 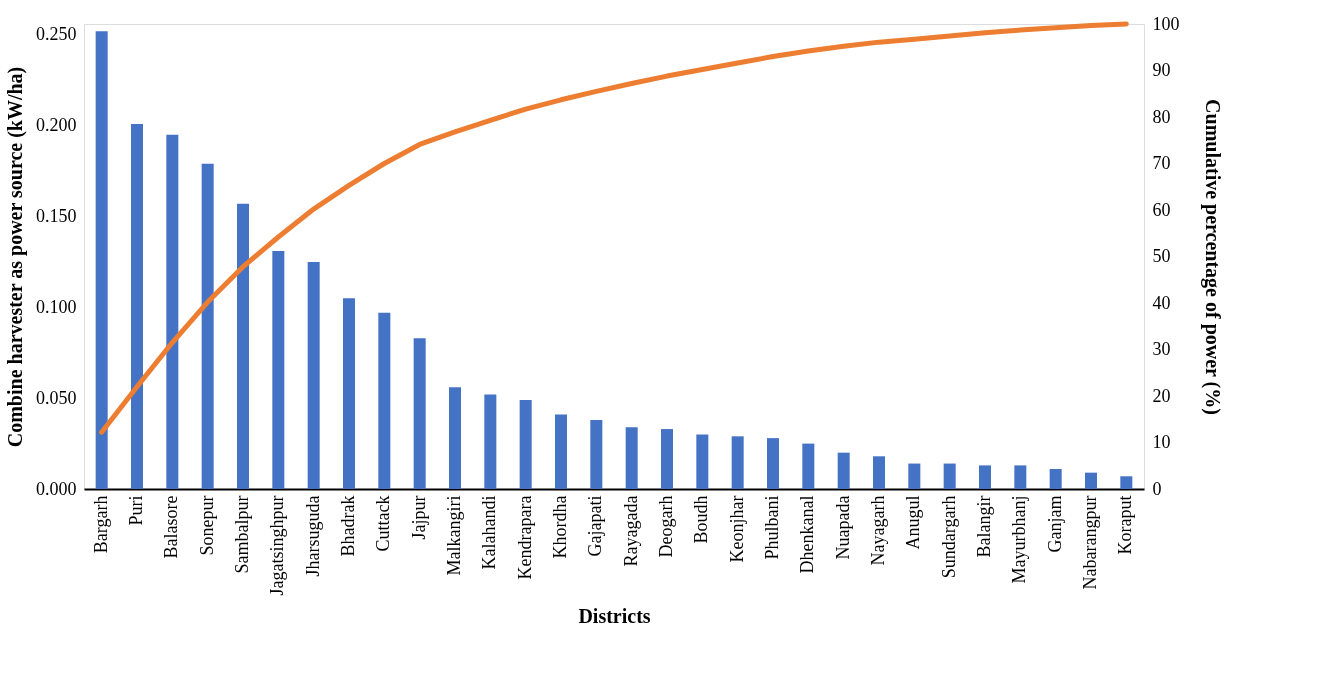 I want to click on y2-tick-label: 20, so click(x=1161, y=395).